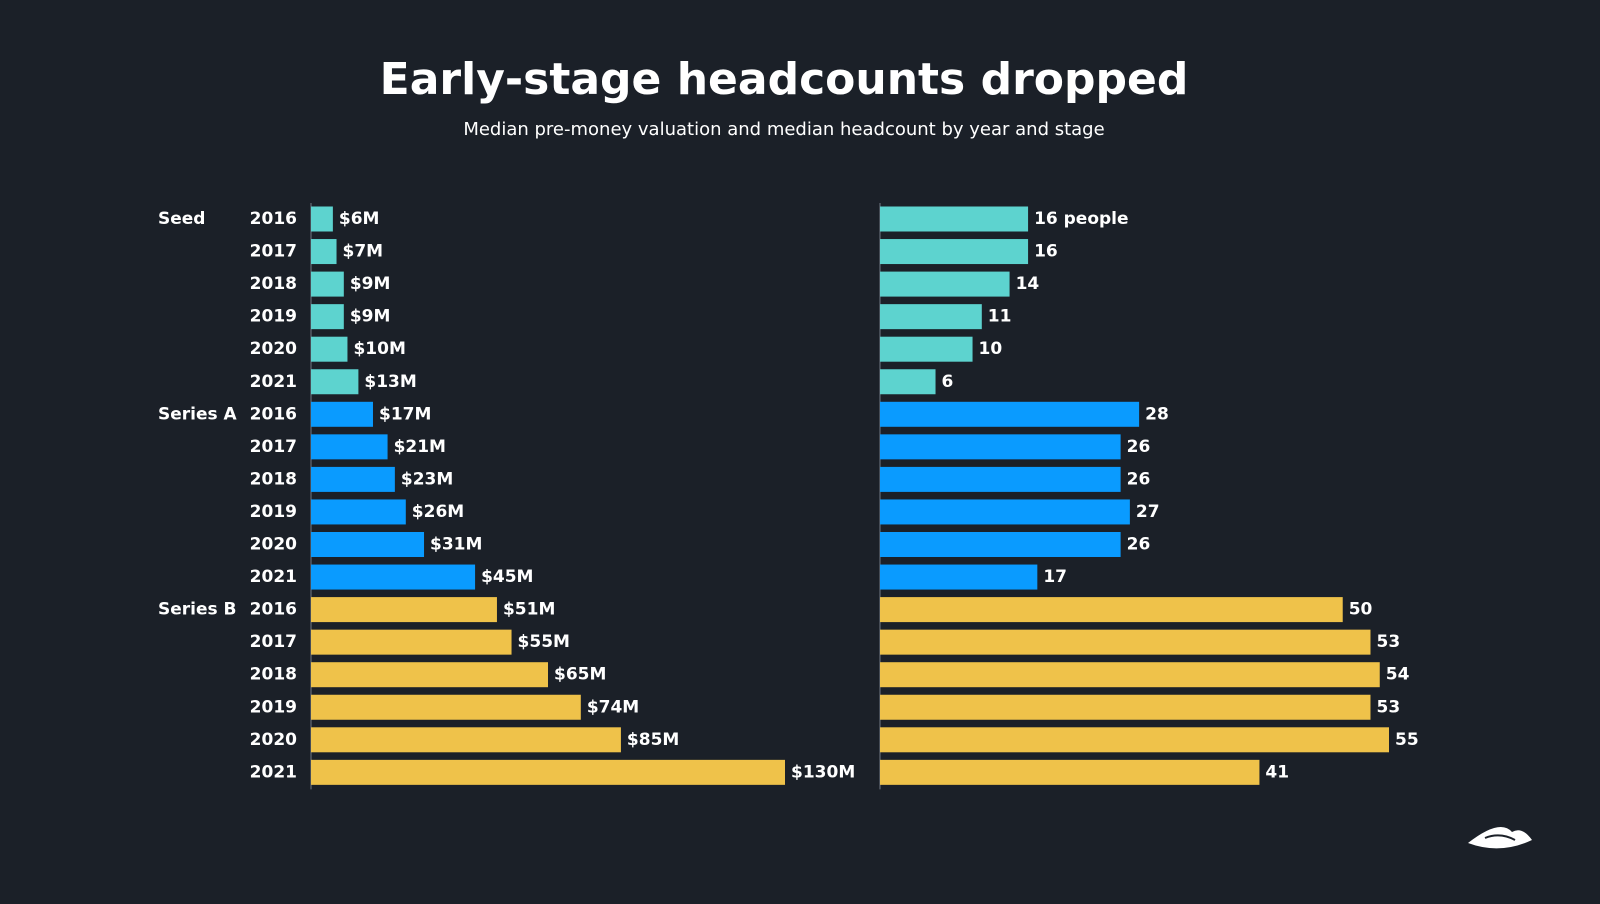 Image resolution: width=1600 pixels, height=904 pixels. I want to click on value-label: $31M, so click(456, 545).